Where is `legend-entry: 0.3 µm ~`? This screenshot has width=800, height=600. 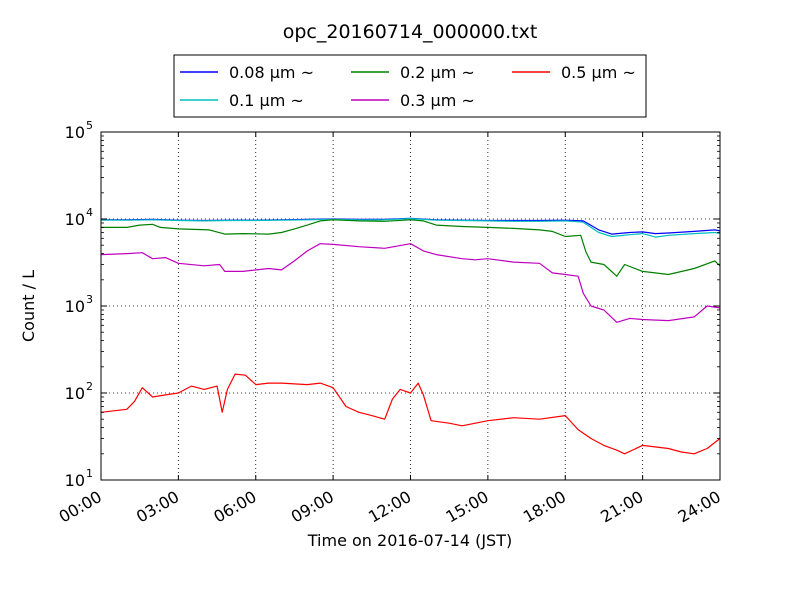
legend-entry: 0.3 µm ~ is located at coordinates (413, 100).